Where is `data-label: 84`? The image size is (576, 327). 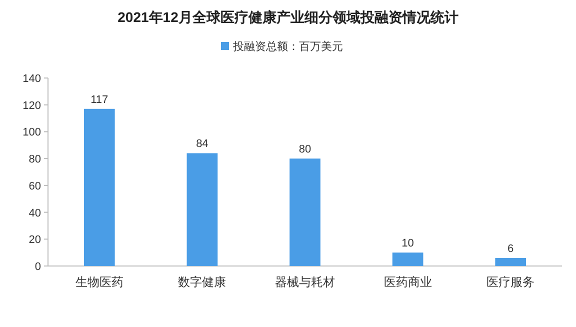
data-label: 84 is located at coordinates (202, 144).